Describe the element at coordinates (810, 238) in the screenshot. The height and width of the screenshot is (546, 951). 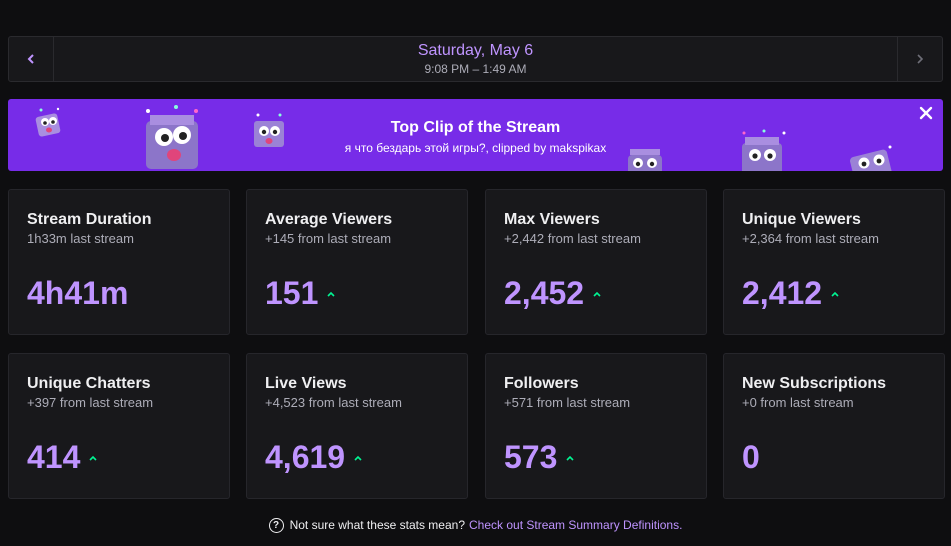
I see `stat-comparison: +2,364 from last stream` at that location.